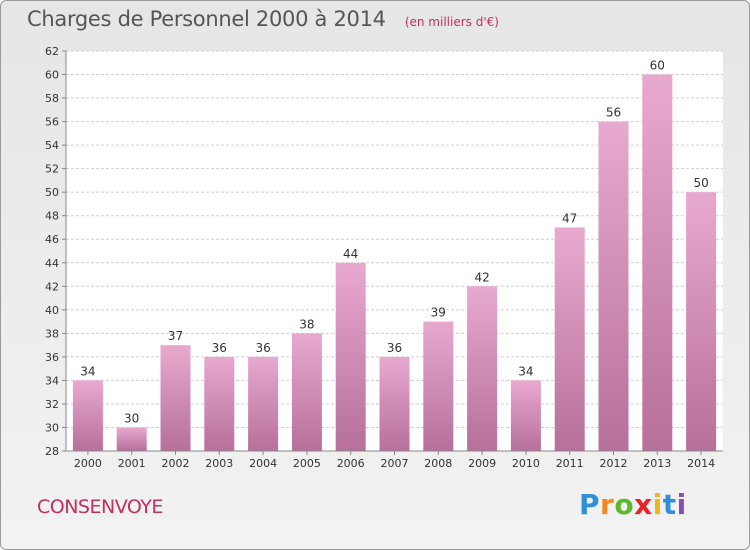 The width and height of the screenshot is (750, 550). I want to click on bar-2004, so click(263, 403).